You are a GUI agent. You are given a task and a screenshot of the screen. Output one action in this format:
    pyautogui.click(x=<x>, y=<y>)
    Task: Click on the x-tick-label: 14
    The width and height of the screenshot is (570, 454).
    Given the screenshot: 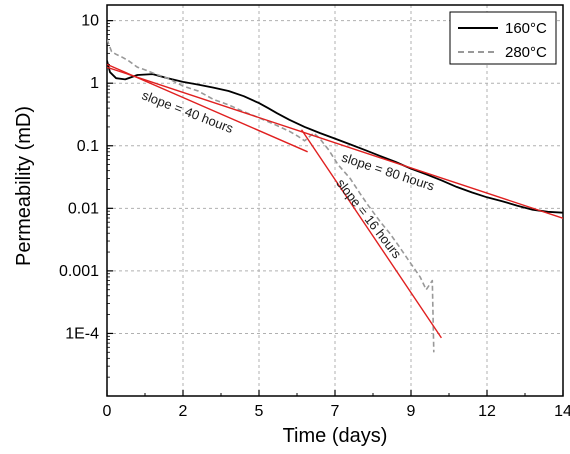 What is the action you would take?
    pyautogui.click(x=562, y=411)
    